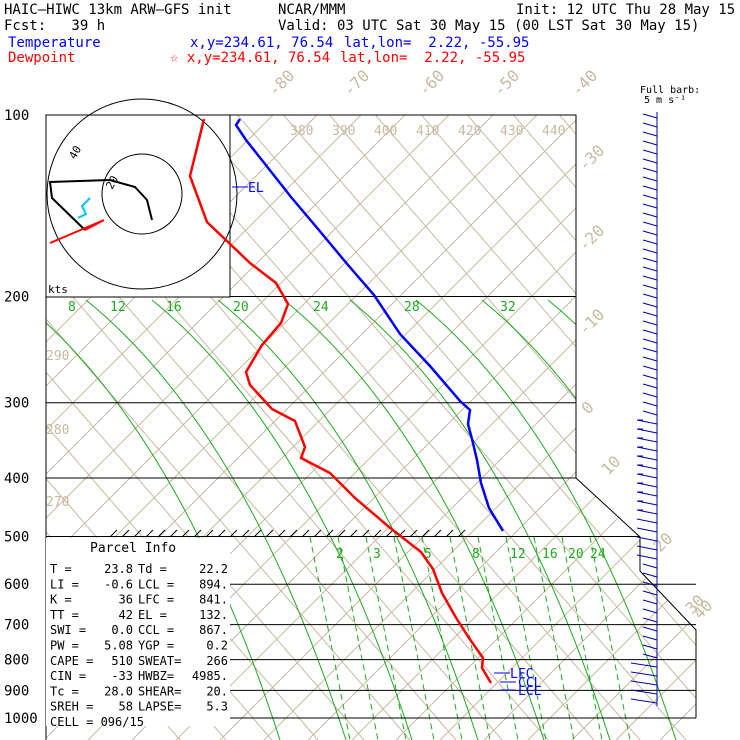 The height and width of the screenshot is (740, 740). Describe the element at coordinates (152, 569) in the screenshot. I see `parcel-row-label: Td =` at that location.